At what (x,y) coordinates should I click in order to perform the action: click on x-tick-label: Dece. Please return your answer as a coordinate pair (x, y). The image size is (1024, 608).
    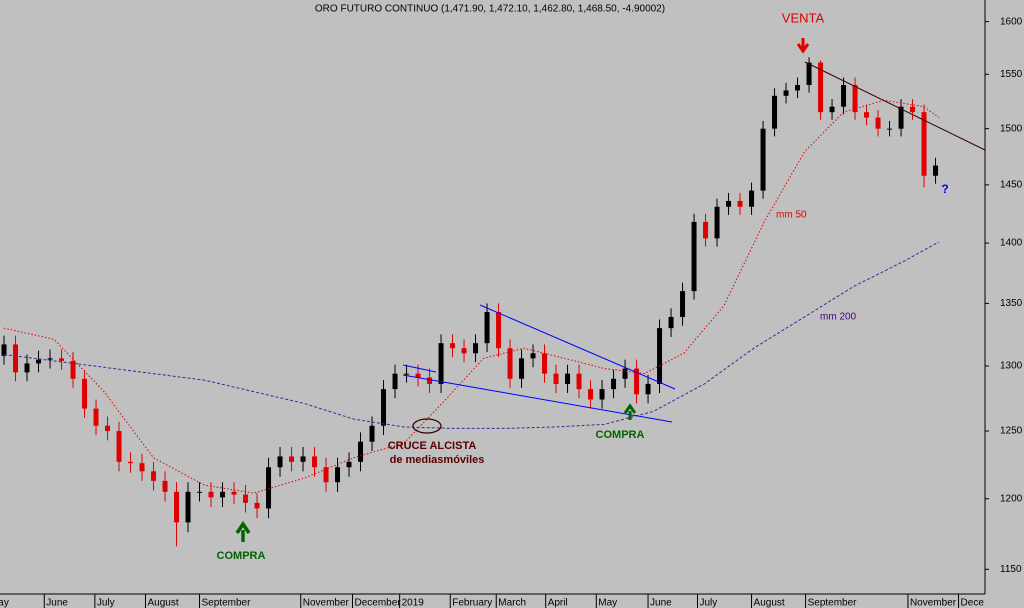
    Looking at the image, I should click on (973, 603).